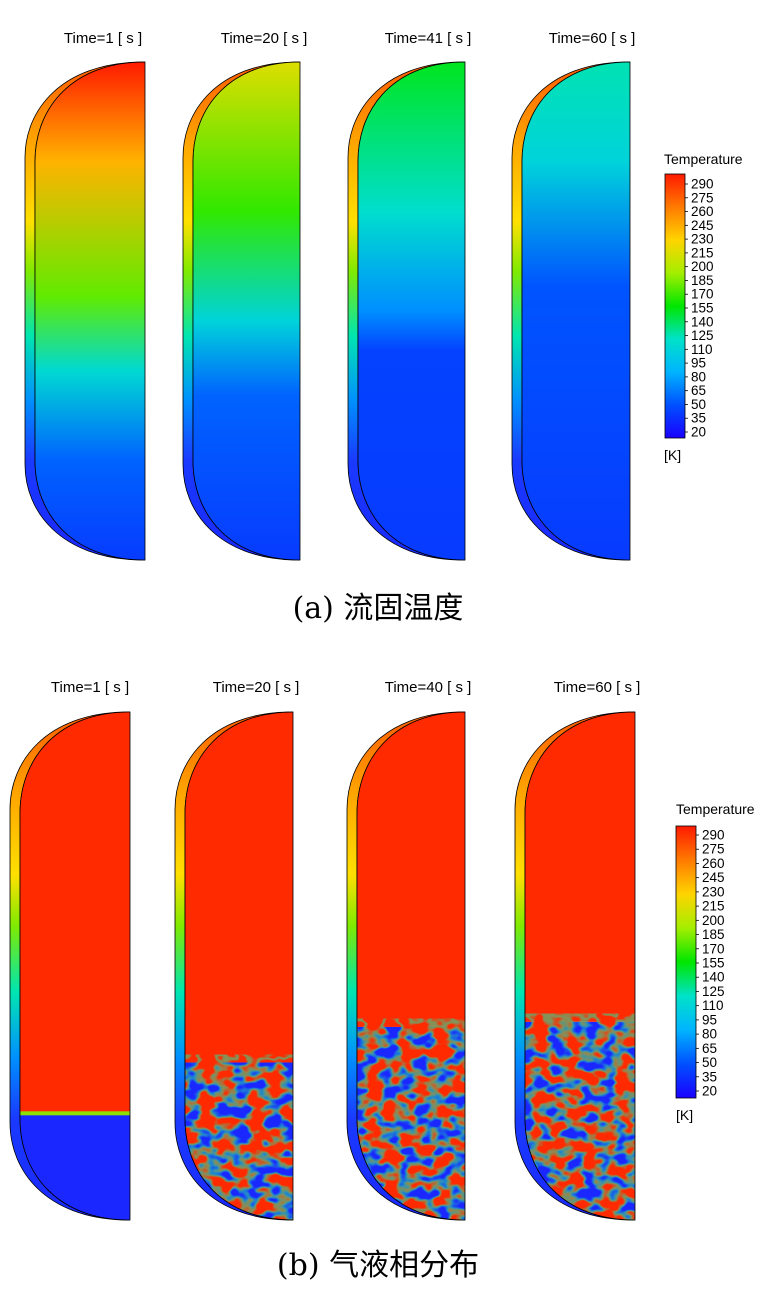  I want to click on panel-b-caption: (b) 气液相分布, so click(378, 1265).